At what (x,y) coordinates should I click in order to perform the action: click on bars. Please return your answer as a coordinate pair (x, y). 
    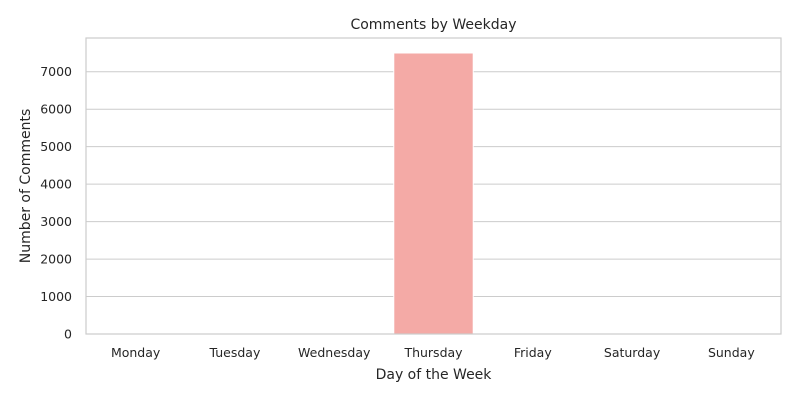
    Looking at the image, I should click on (433, 193).